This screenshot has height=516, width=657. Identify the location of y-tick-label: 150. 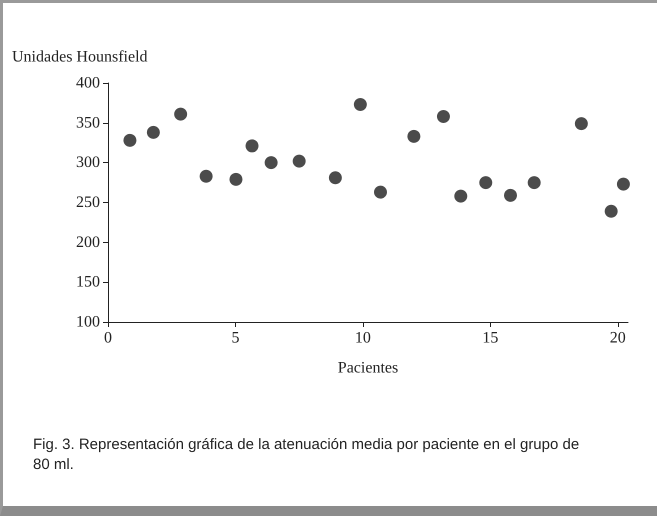
(88, 282).